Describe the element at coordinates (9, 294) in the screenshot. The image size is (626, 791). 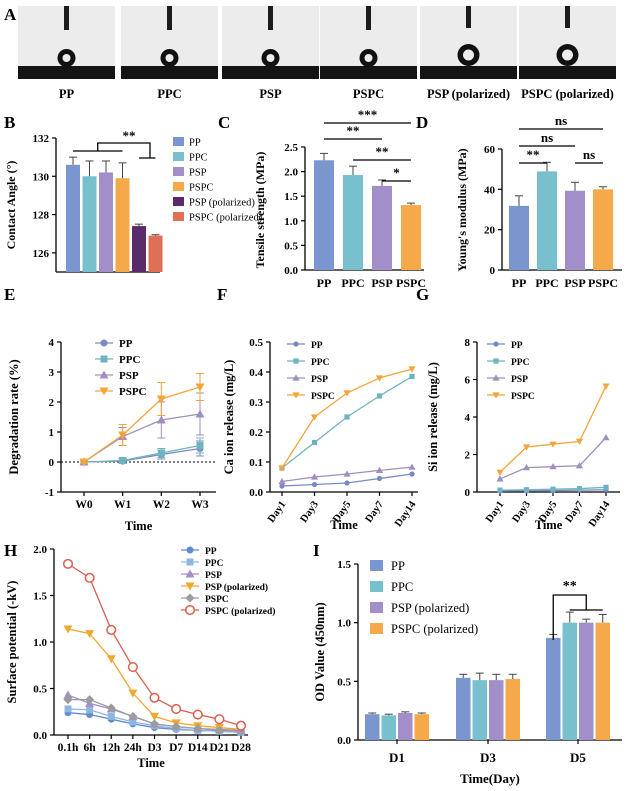
I see `panel-letter-E: E` at that location.